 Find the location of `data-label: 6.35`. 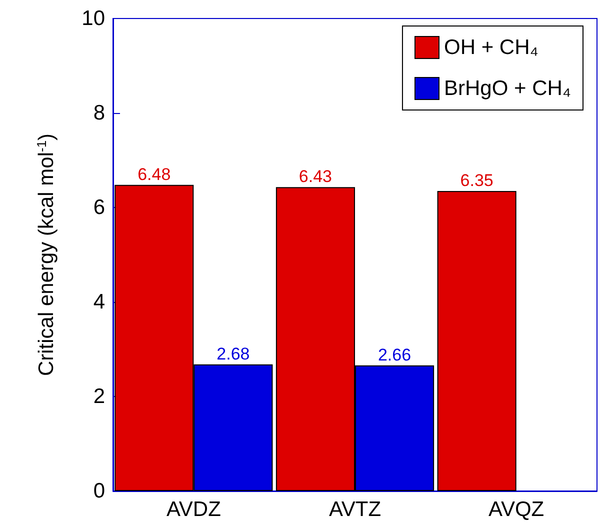

data-label: 6.35 is located at coordinates (477, 180).